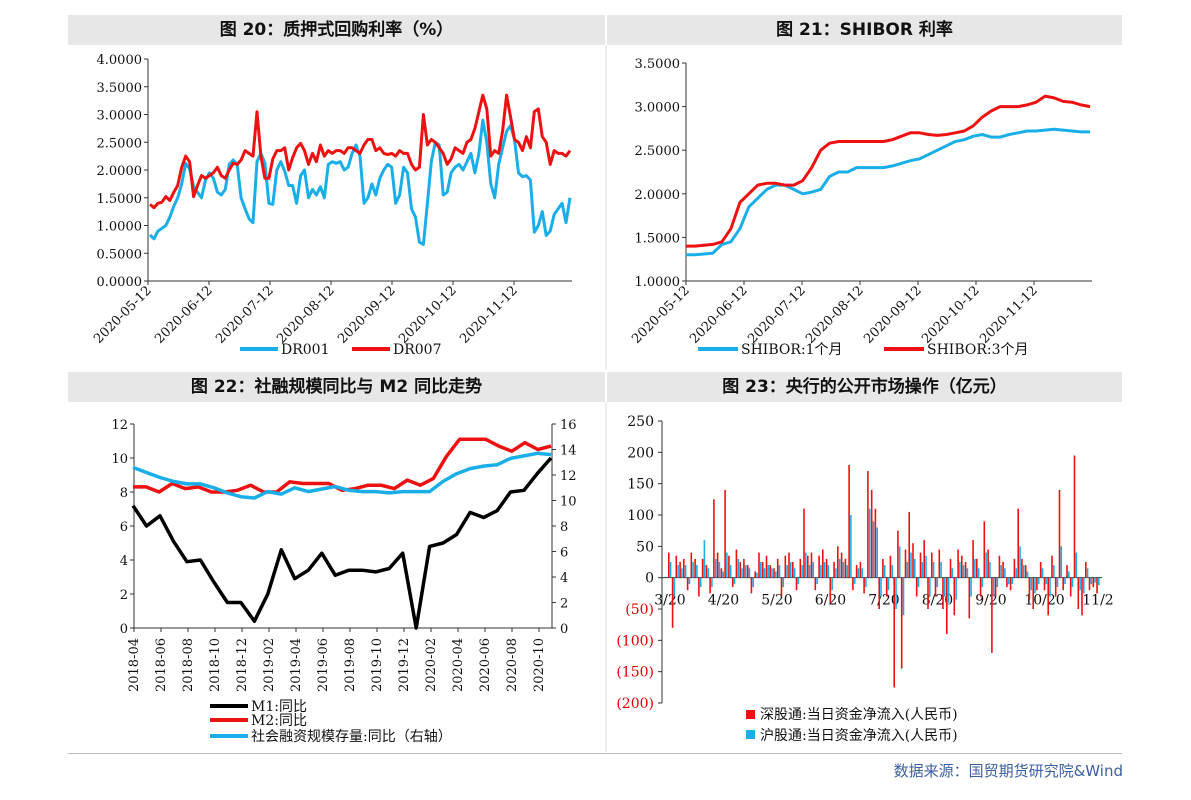  Describe the element at coordinates (336, 387) in the screenshot. I see `panel-title-22: 图 22：社融规模同比与 M2 同比走势` at that location.